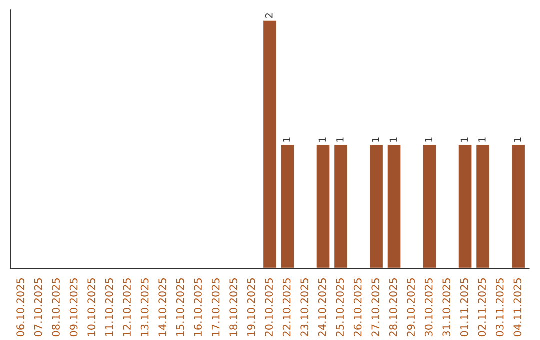  I want to click on x-tick-label: 02.11.2025, so click(482, 307).